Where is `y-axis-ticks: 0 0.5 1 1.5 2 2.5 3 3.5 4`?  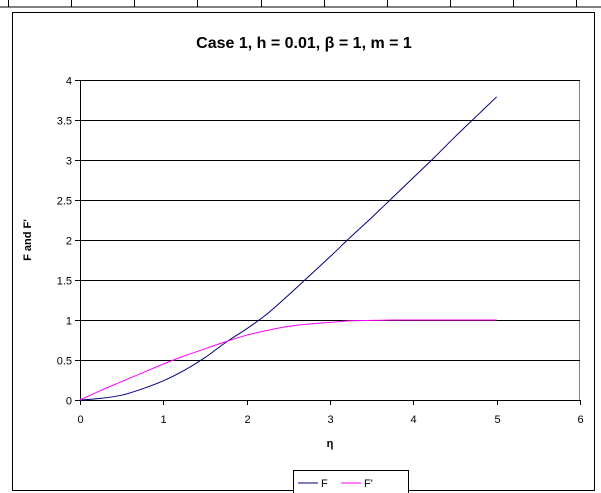
y-axis-ticks: 0 0.5 1 1.5 2 2.5 3 3.5 4 is located at coordinates (68, 242).